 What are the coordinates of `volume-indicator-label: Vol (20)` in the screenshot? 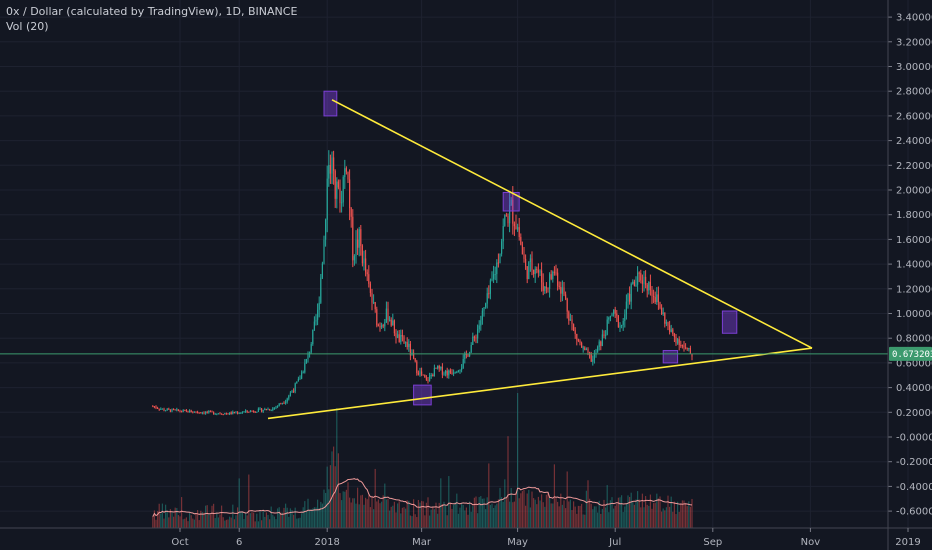 It's located at (27, 26).